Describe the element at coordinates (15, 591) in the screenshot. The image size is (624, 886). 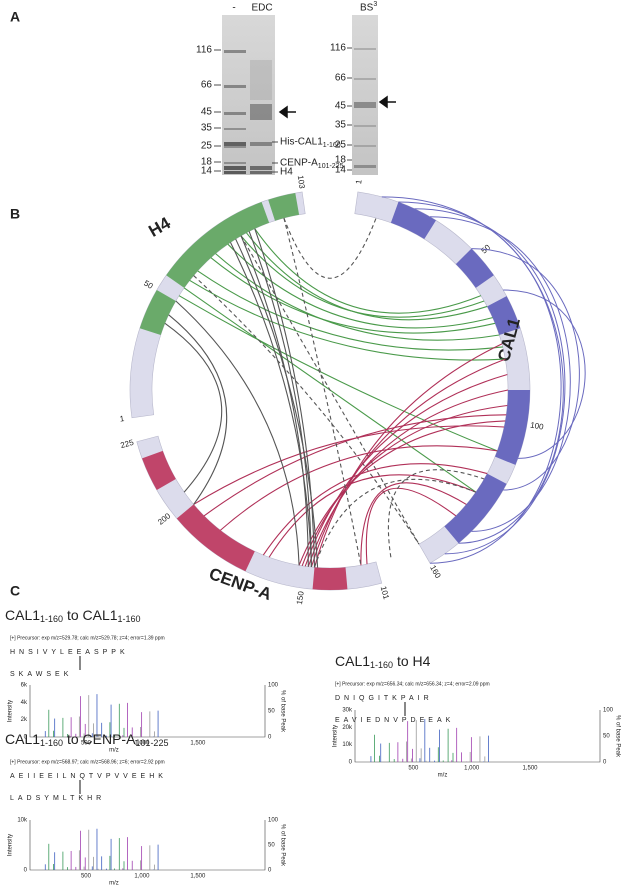
I see `panel-label: C` at that location.